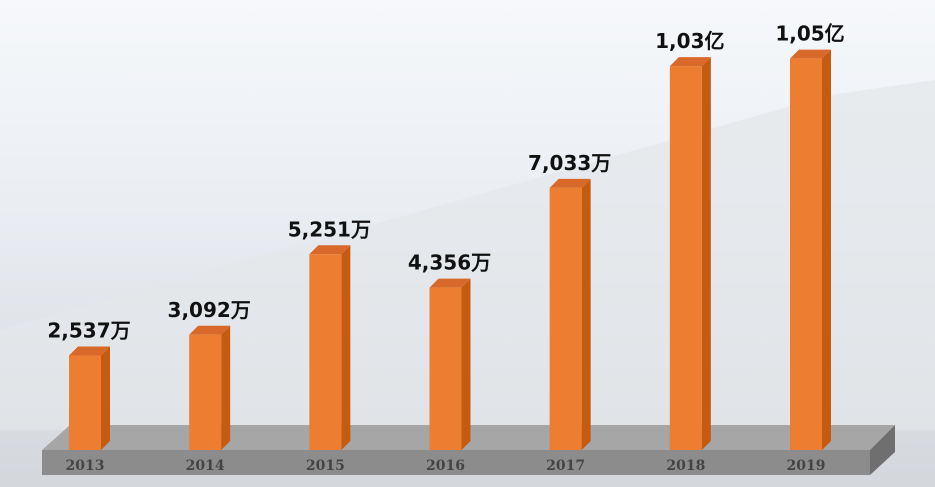 Image resolution: width=935 pixels, height=487 pixels. Describe the element at coordinates (325, 466) in the screenshot. I see `x-tick-label: 2015` at that location.